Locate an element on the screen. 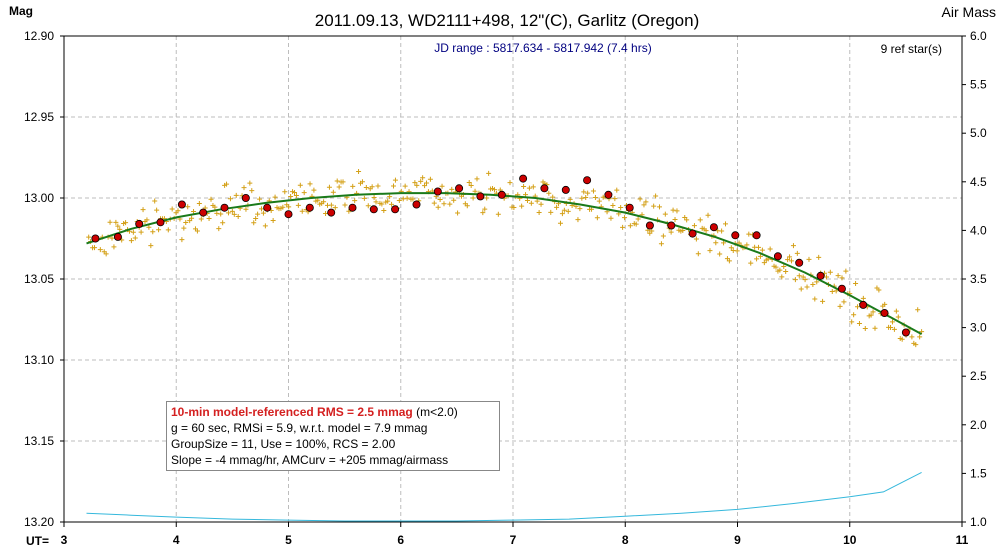 The width and height of the screenshot is (1005, 557). y-tick-label: 13.05 is located at coordinates (39, 279).